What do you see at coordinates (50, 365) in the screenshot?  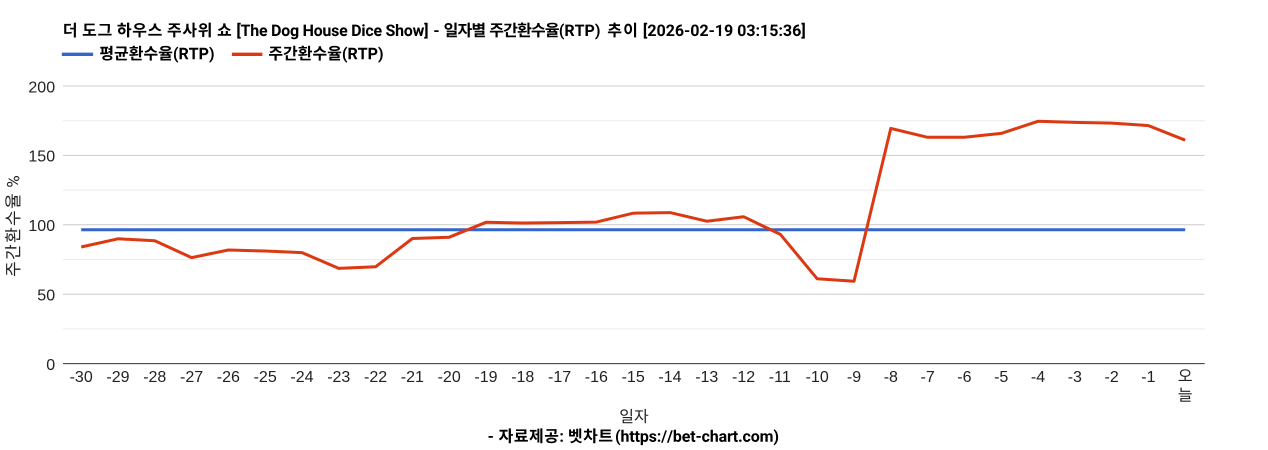 I see `svg-text: 0` at bounding box center [50, 365].